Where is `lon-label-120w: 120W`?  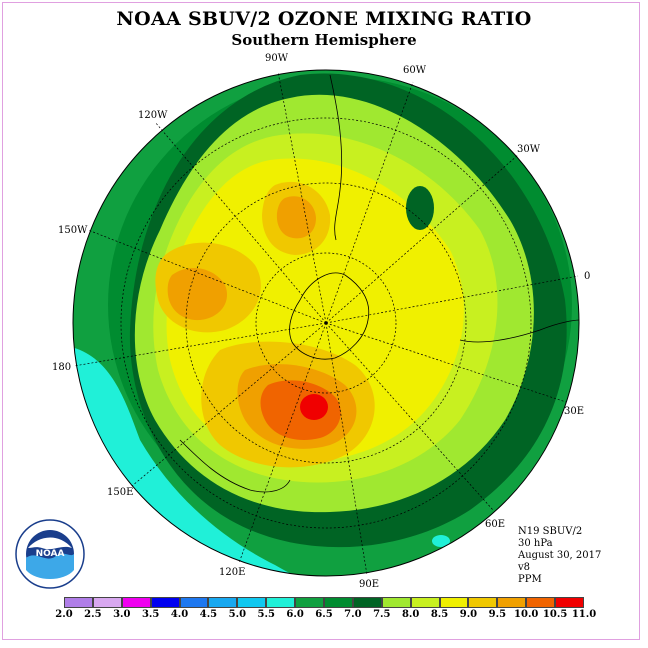
lon-label-120w: 120W is located at coordinates (153, 115).